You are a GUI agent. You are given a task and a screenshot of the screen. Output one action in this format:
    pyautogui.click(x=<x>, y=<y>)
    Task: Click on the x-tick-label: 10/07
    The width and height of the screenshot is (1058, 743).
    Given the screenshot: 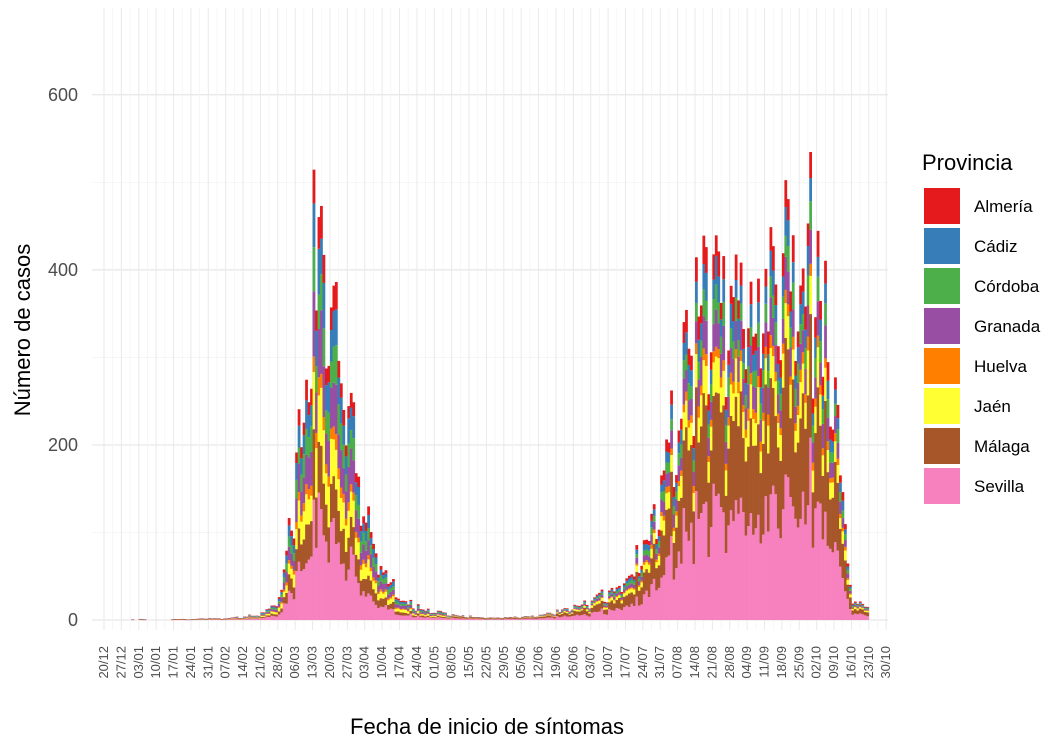 What is the action you would take?
    pyautogui.click(x=607, y=662)
    